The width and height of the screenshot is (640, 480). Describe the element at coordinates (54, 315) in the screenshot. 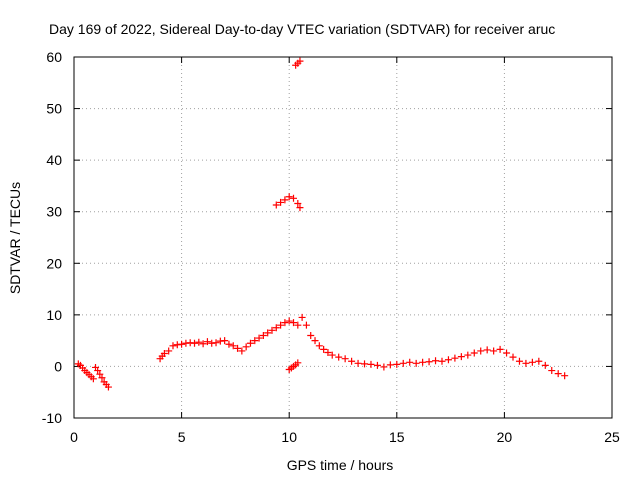

I see `y-tick-label: 10` at that location.